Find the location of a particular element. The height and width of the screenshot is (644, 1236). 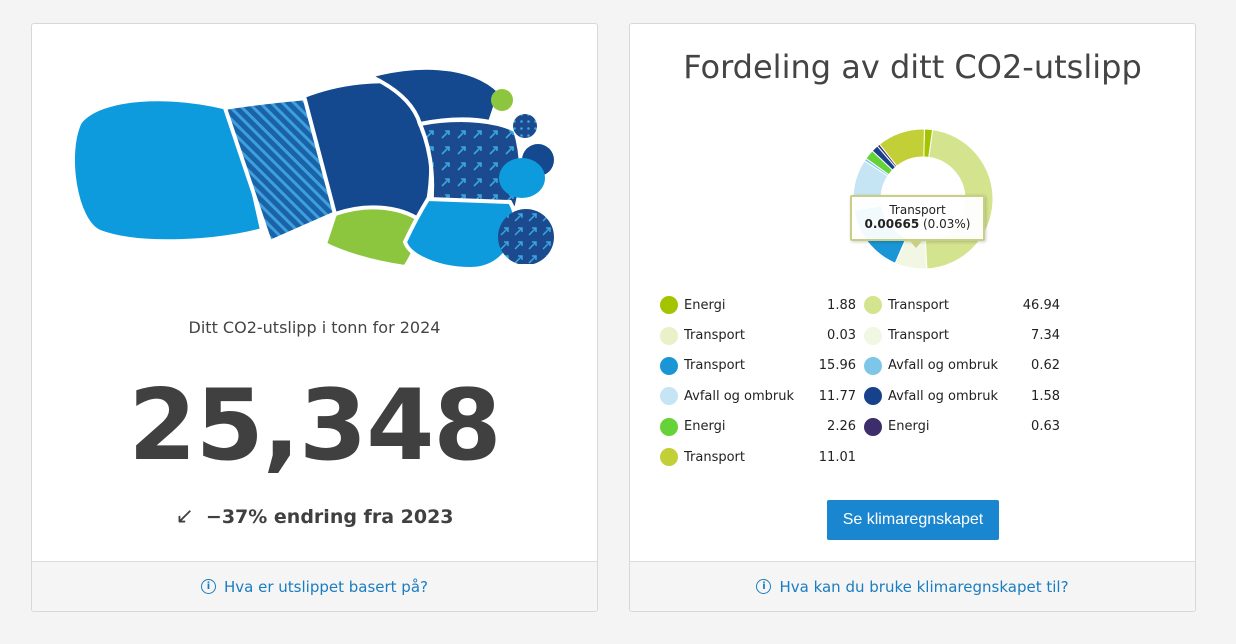

legend-value: 2.26 is located at coordinates (841, 427).